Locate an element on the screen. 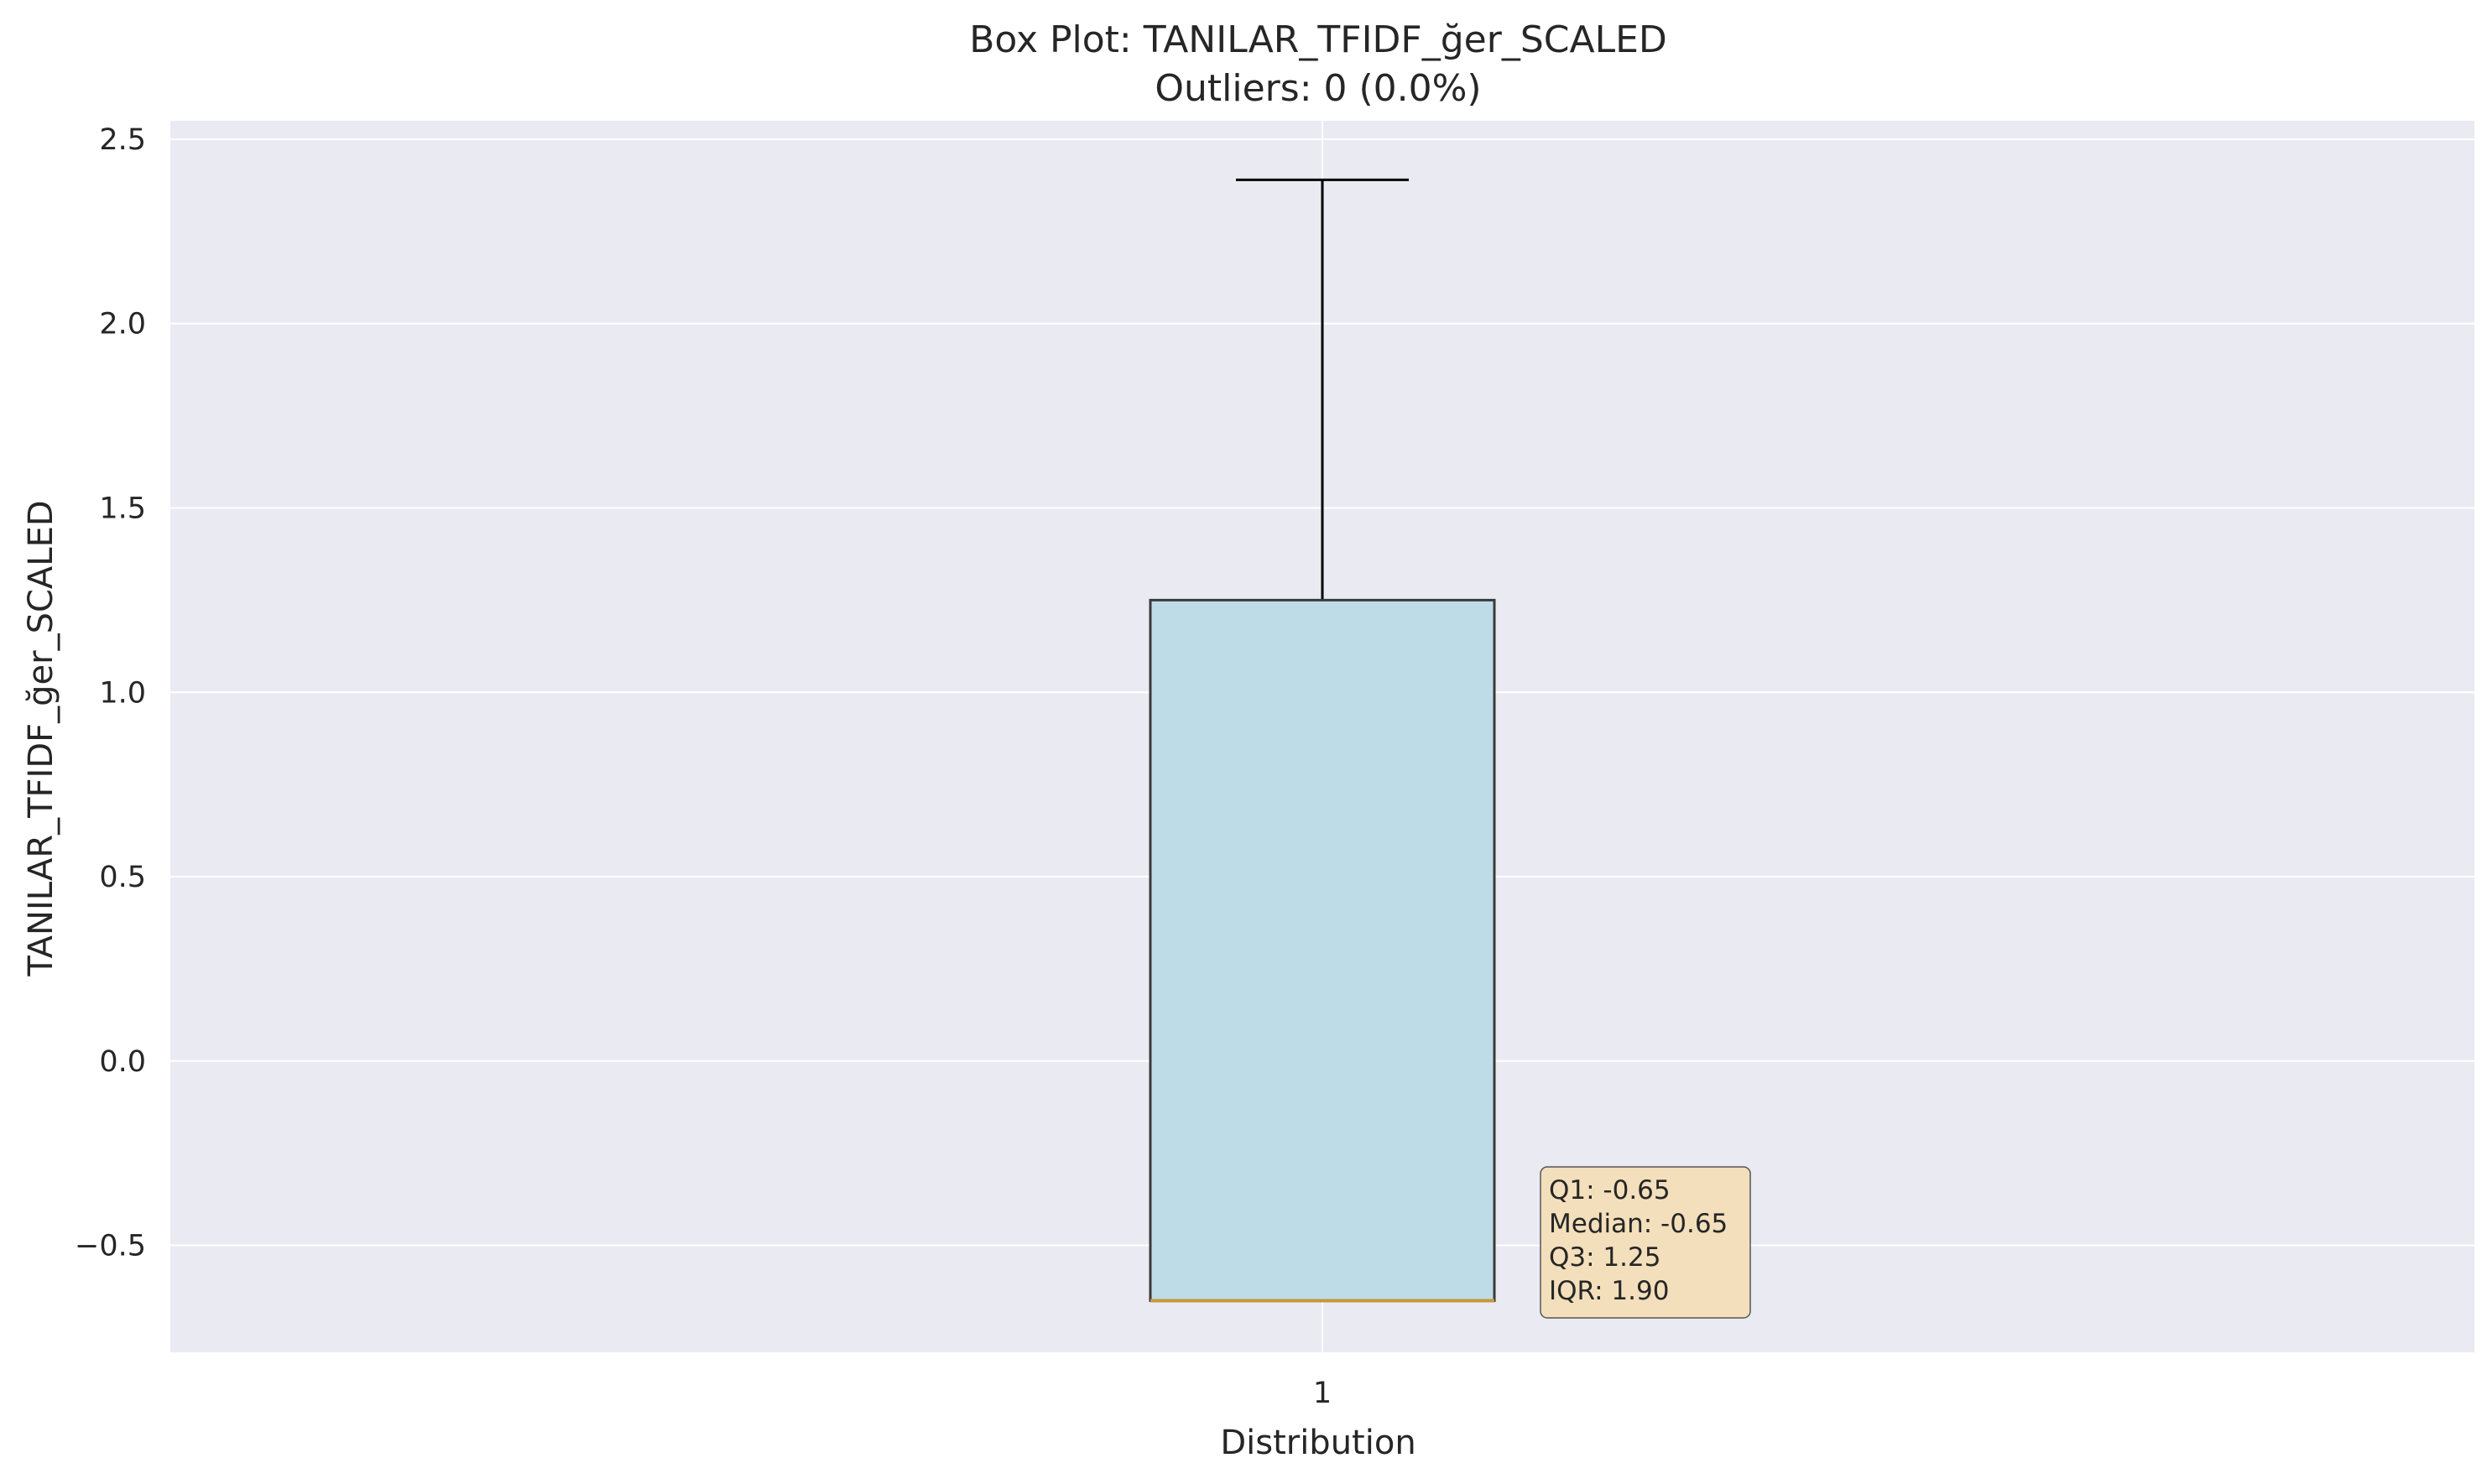  stats-line: Median: -0.65 is located at coordinates (1638, 1224).